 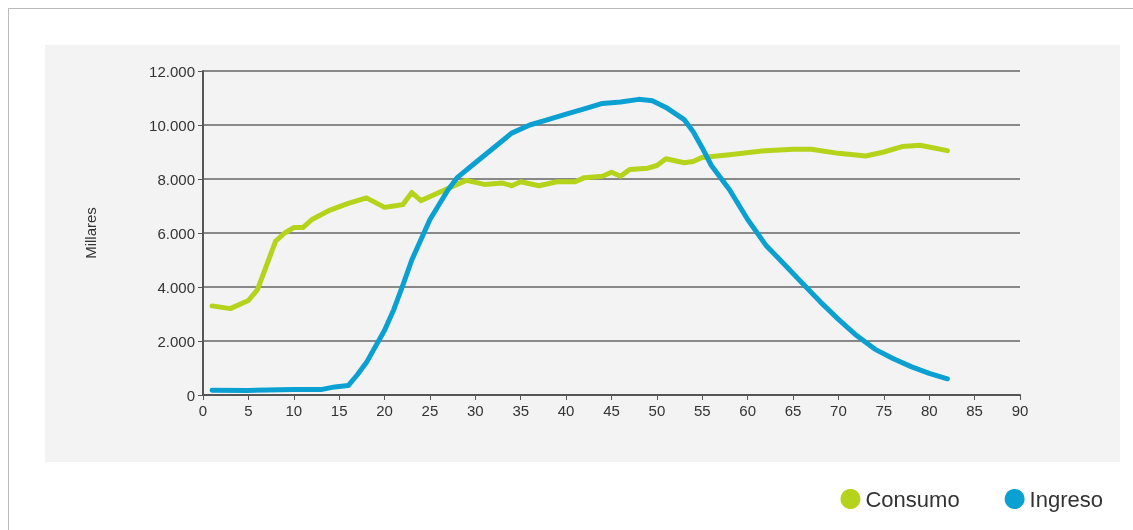 What do you see at coordinates (90, 233) in the screenshot?
I see `y-axis-title: Millares` at bounding box center [90, 233].